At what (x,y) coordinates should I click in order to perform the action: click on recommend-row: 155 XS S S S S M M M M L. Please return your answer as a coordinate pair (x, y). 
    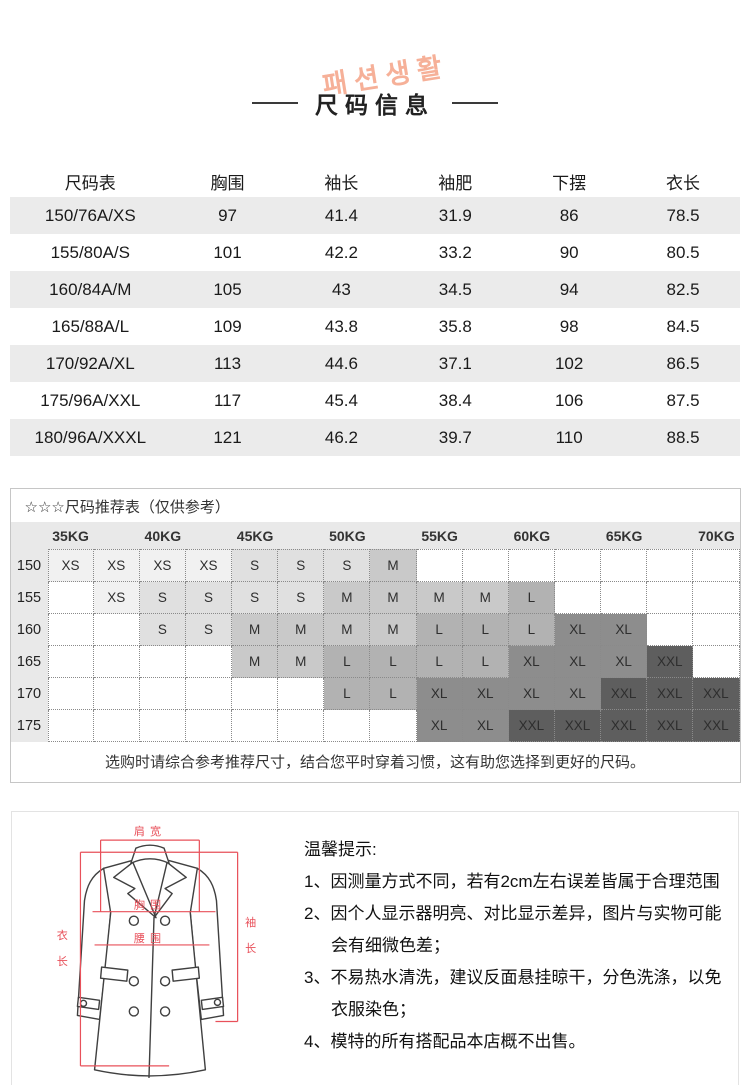
    Looking at the image, I should click on (375, 598).